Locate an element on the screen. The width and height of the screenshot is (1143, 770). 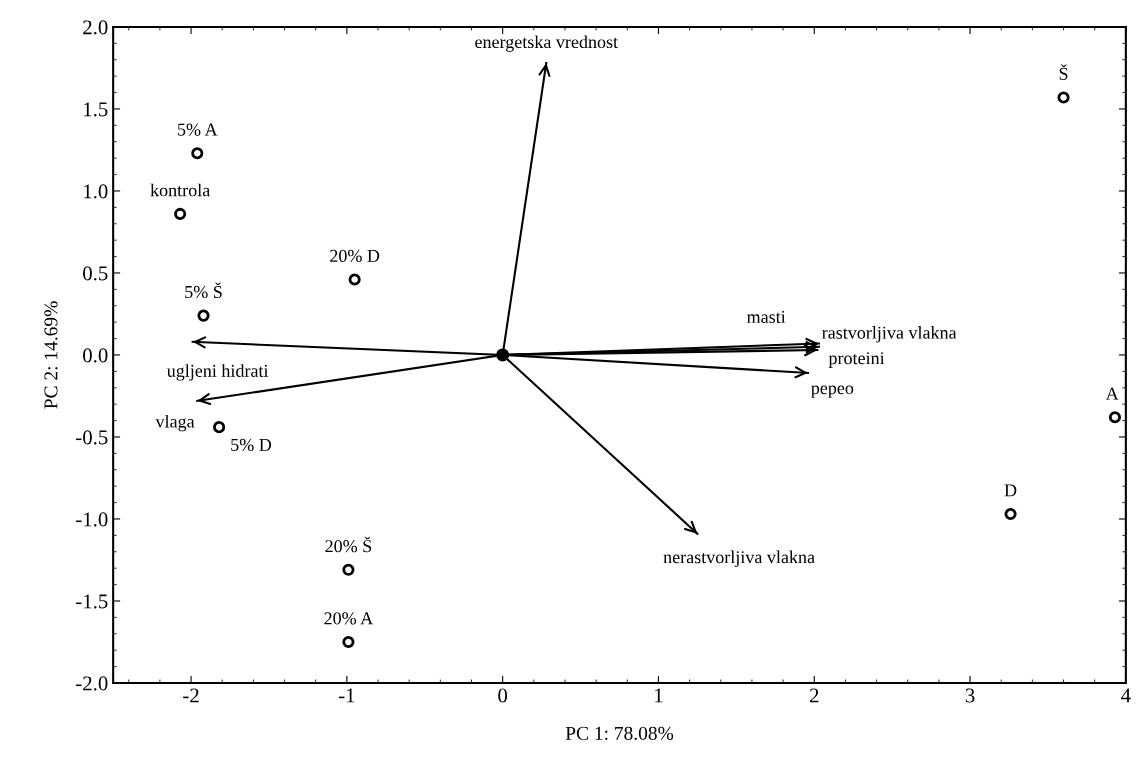
annotation: proteini is located at coordinates (856, 360).